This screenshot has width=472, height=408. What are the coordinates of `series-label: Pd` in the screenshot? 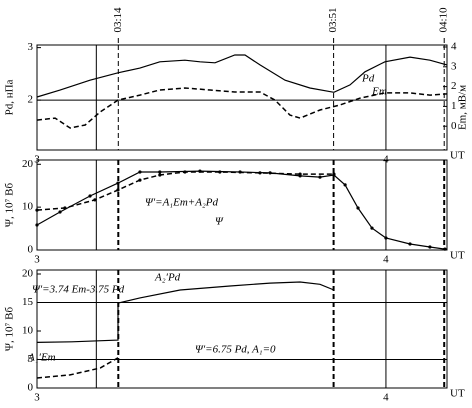 It's located at (368, 78).